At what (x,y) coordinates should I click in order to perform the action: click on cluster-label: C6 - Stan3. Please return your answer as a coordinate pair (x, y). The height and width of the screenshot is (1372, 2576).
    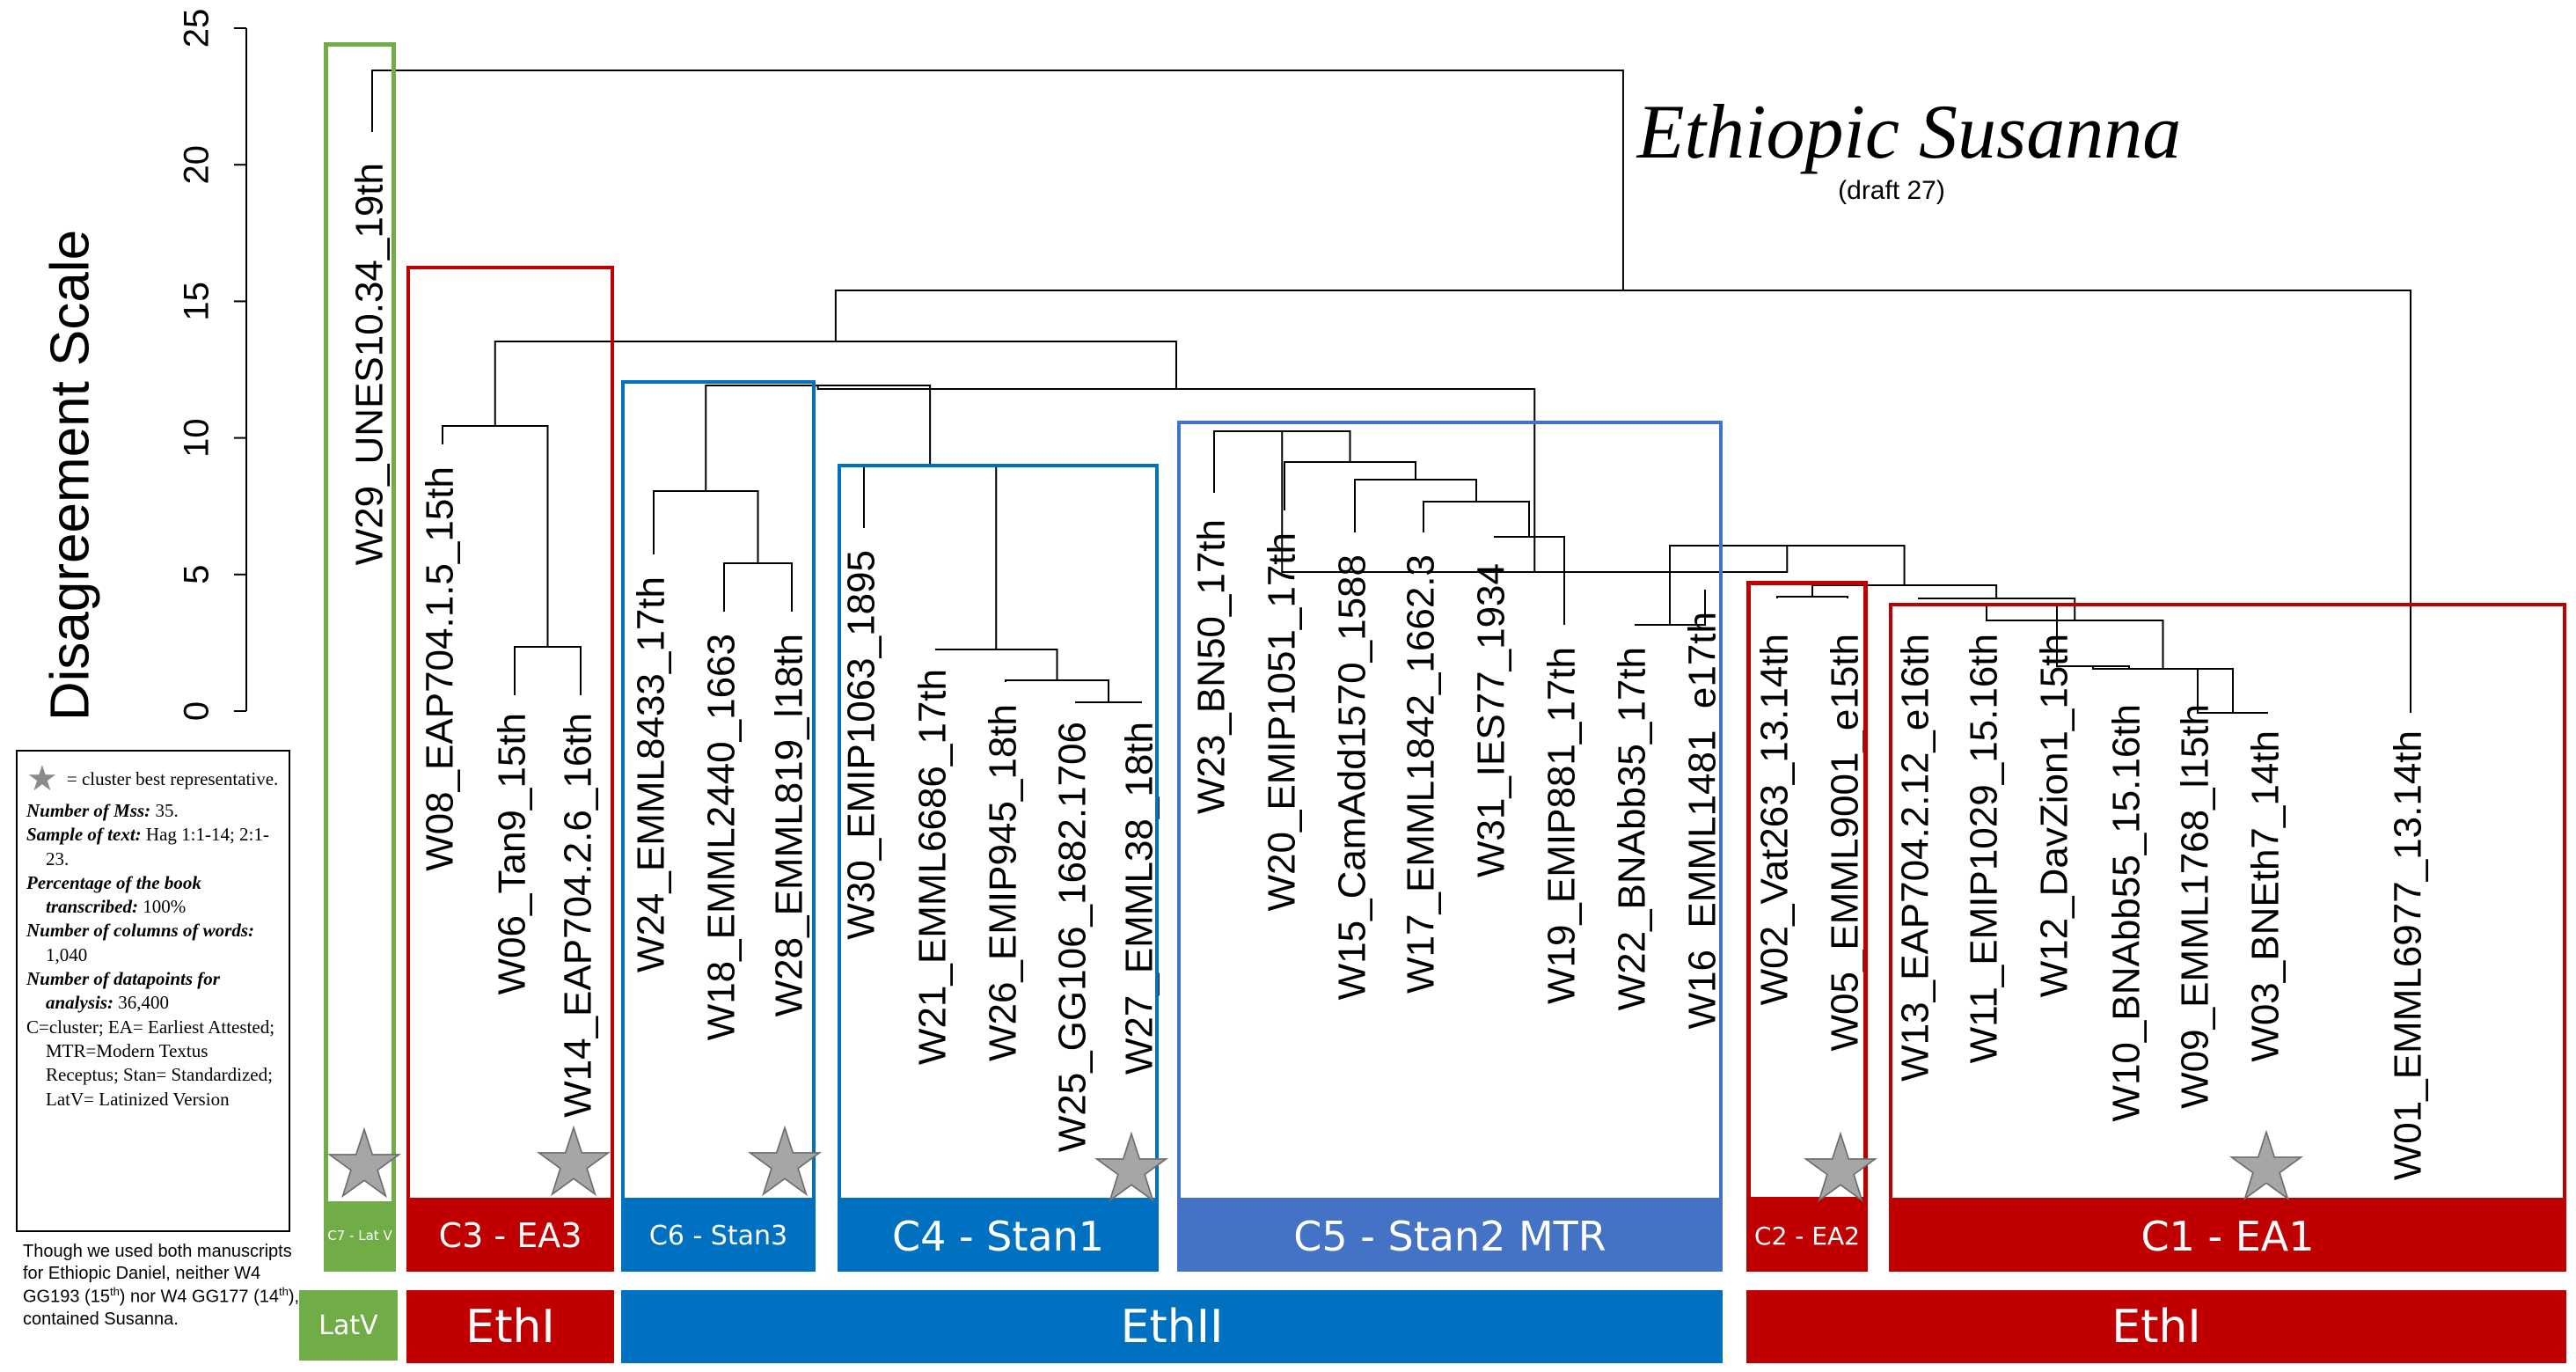
    Looking at the image, I should click on (718, 1236).